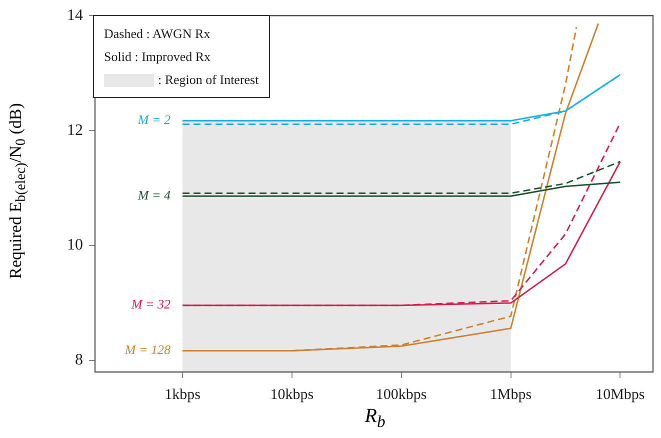 The height and width of the screenshot is (438, 661). What do you see at coordinates (511, 394) in the screenshot?
I see `x-tick-label: 1Mbps` at bounding box center [511, 394].